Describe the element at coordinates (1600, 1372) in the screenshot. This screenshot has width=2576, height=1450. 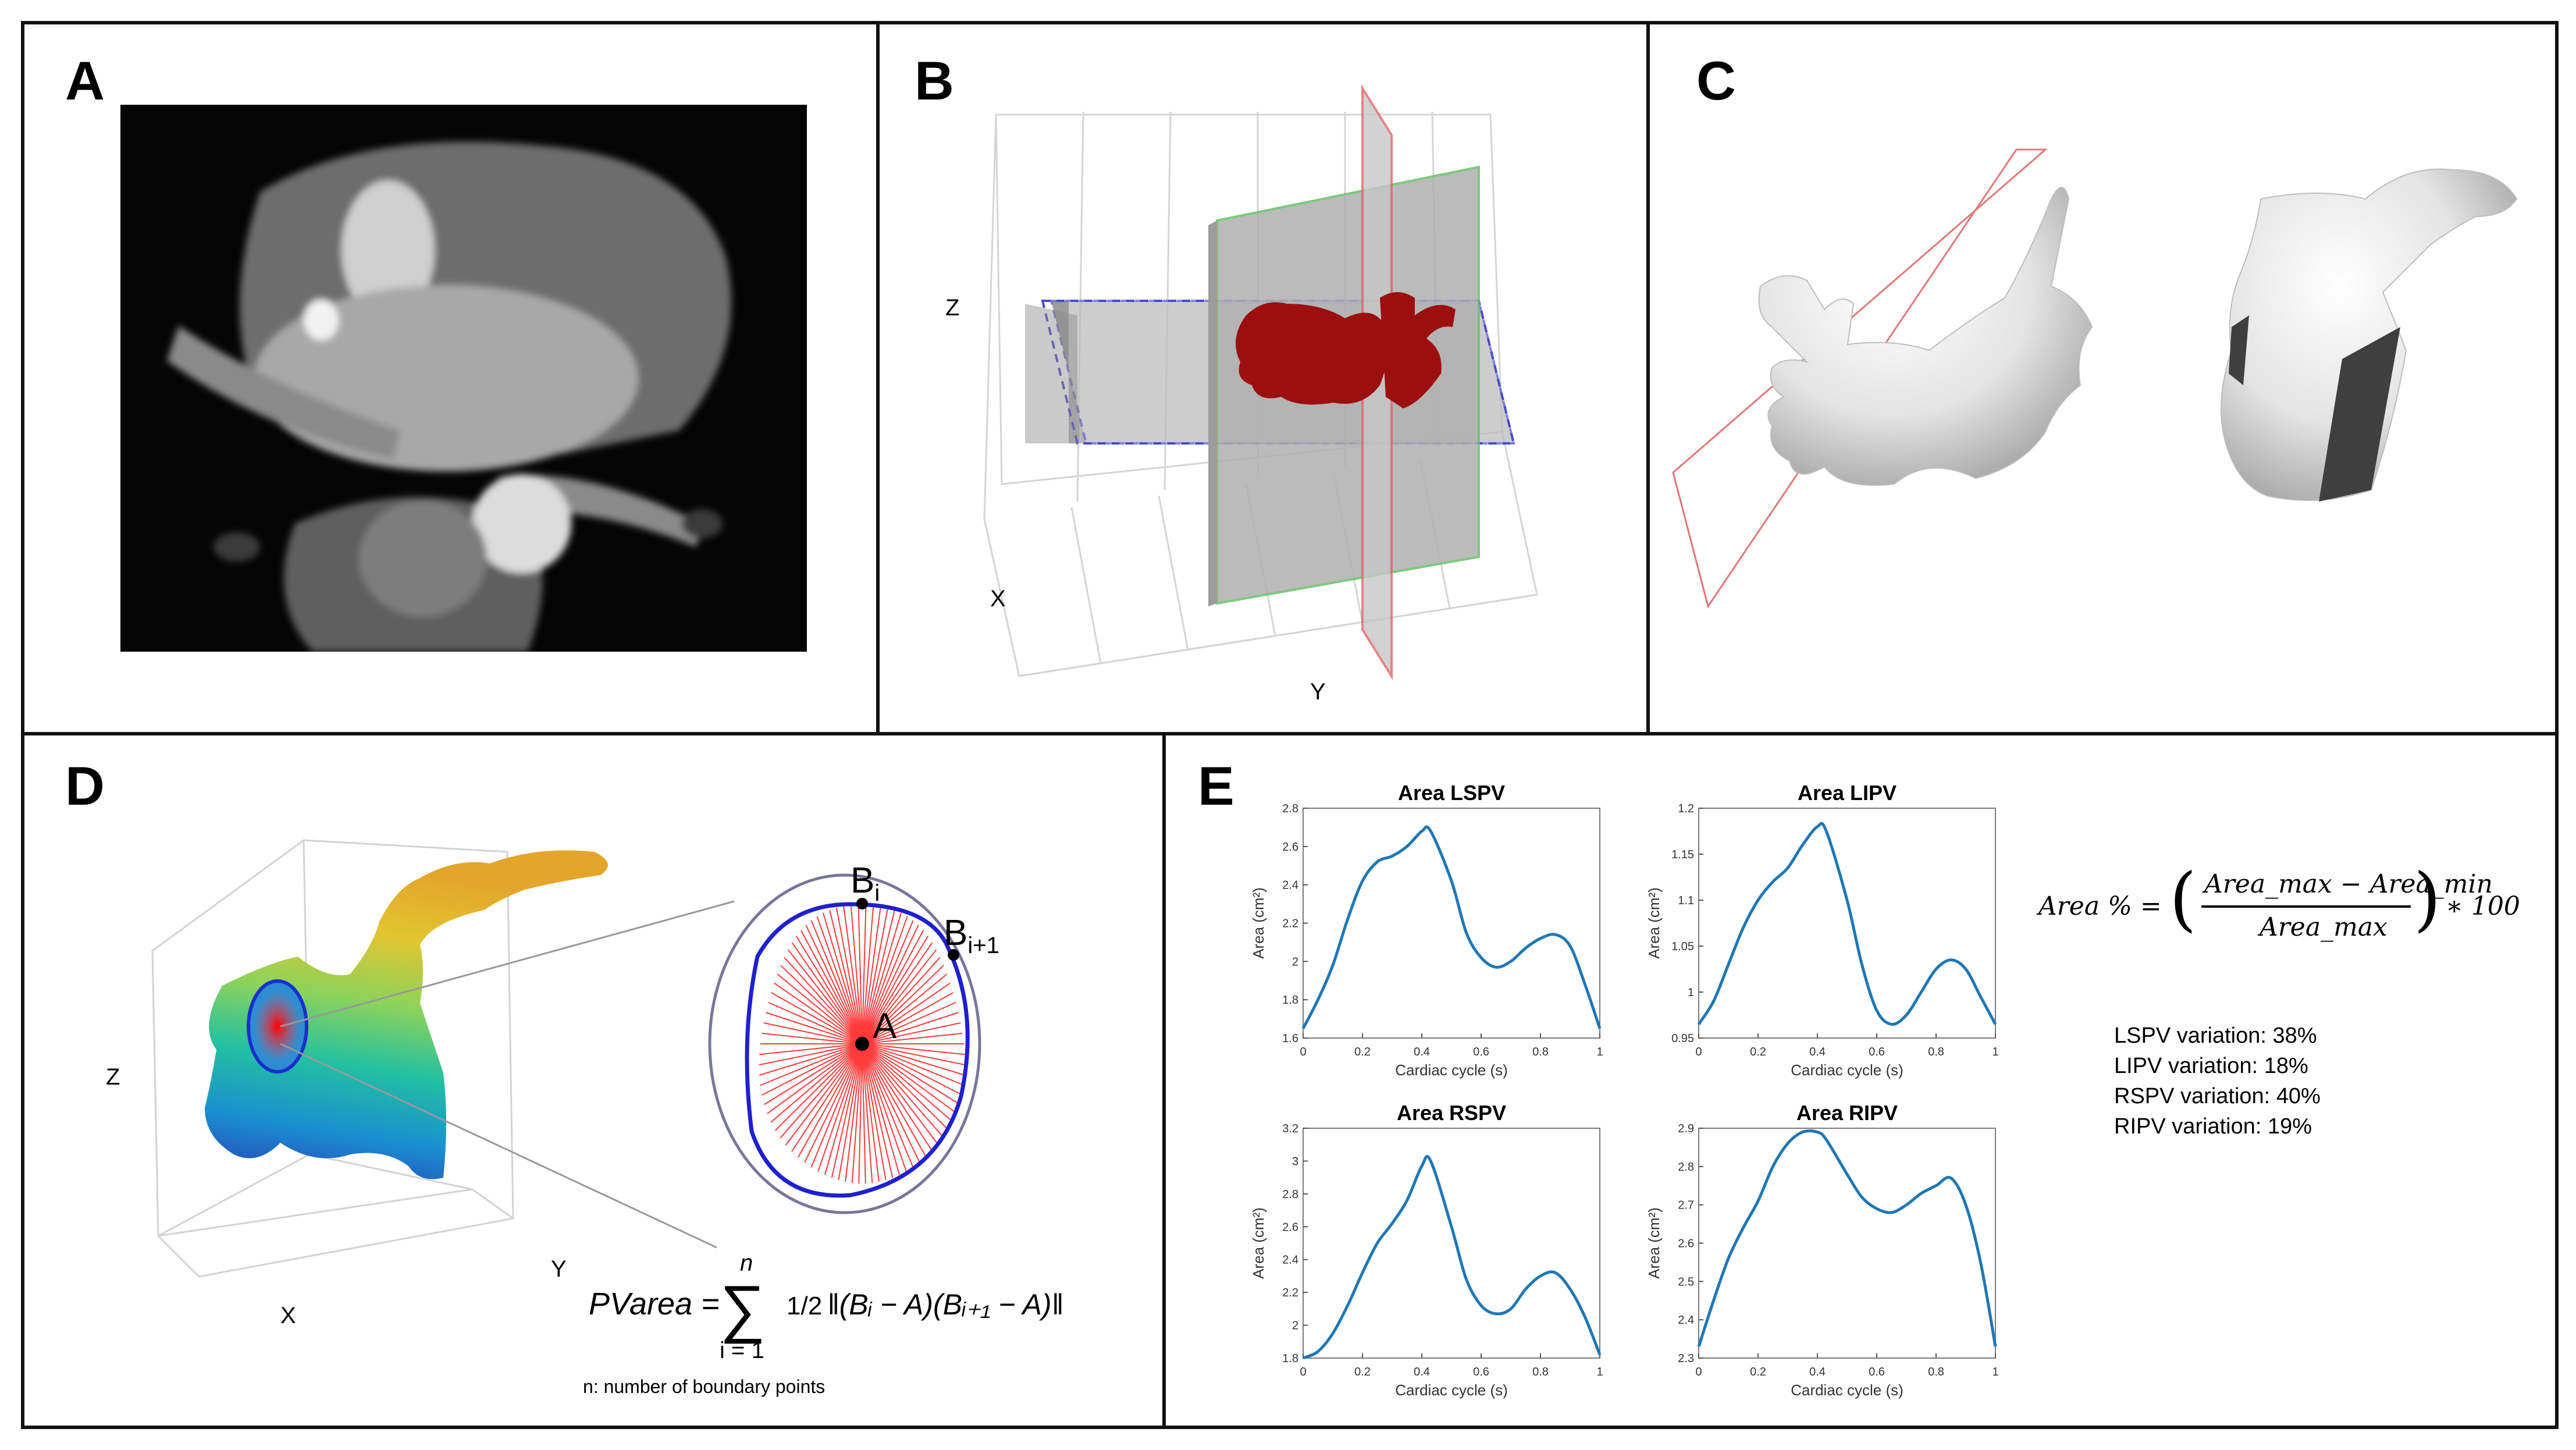
I see `x-tick-label: 1` at that location.